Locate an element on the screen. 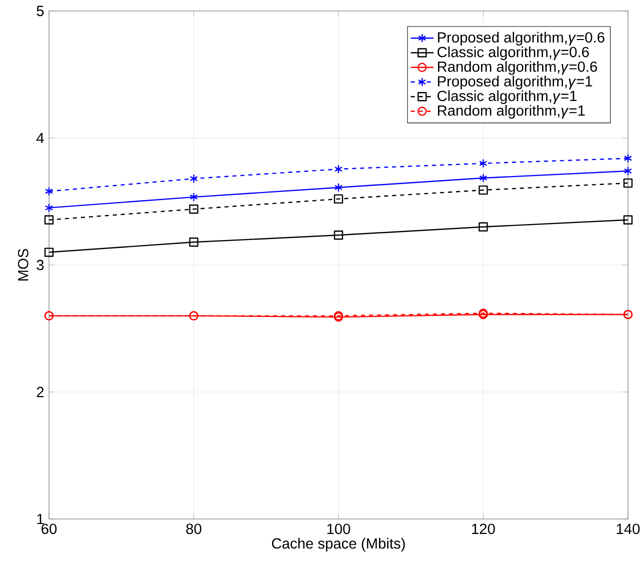 The image size is (643, 573). y-tick-label: 5 is located at coordinates (40, 11).